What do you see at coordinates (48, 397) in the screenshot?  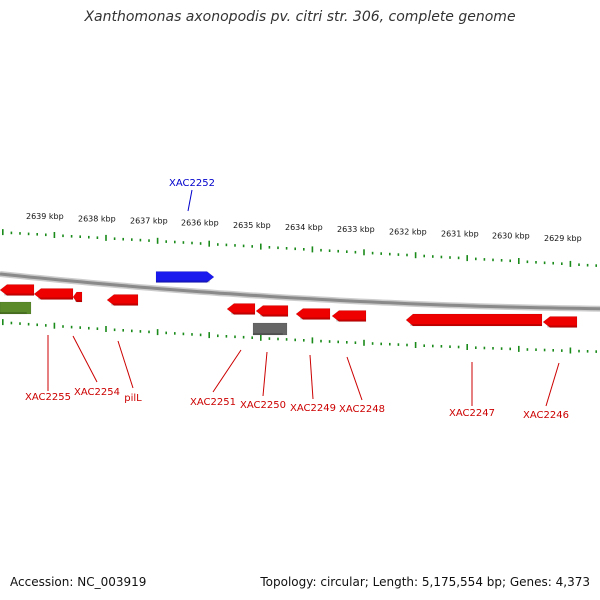 I see `gene-label-xac2255: XAC2255` at bounding box center [48, 397].